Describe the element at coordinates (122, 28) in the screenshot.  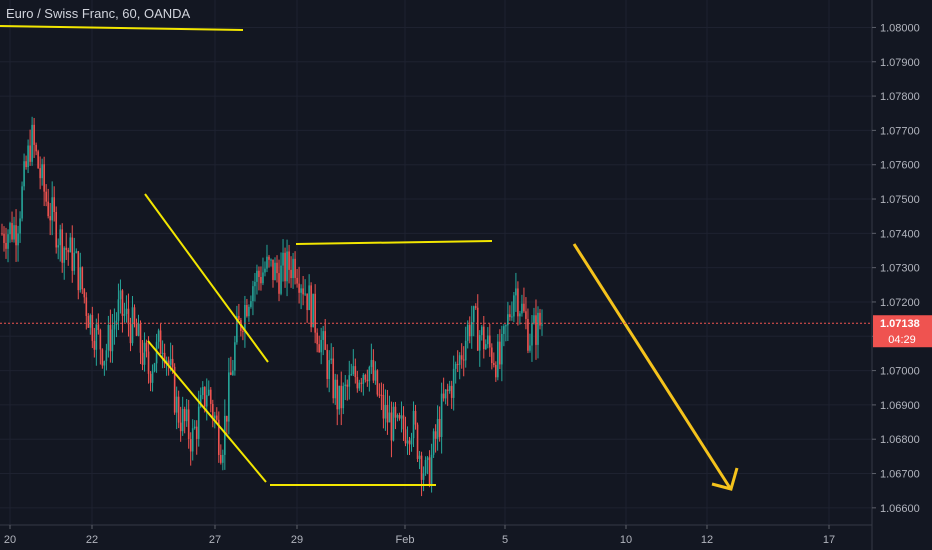
I see `resistance-top-line` at that location.